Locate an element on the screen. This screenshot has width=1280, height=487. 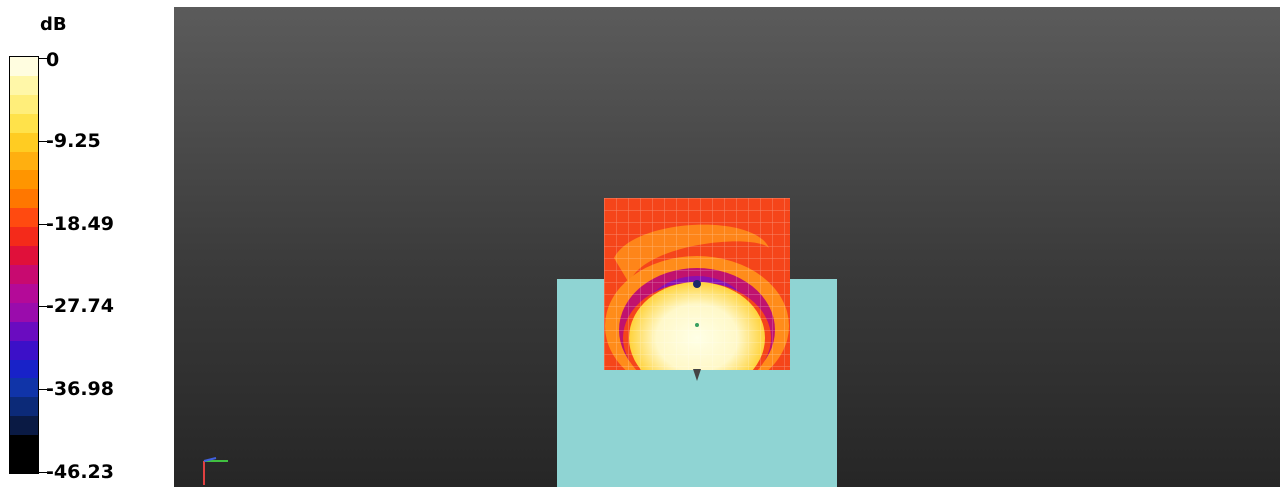
center-marker is located at coordinates (697, 325).